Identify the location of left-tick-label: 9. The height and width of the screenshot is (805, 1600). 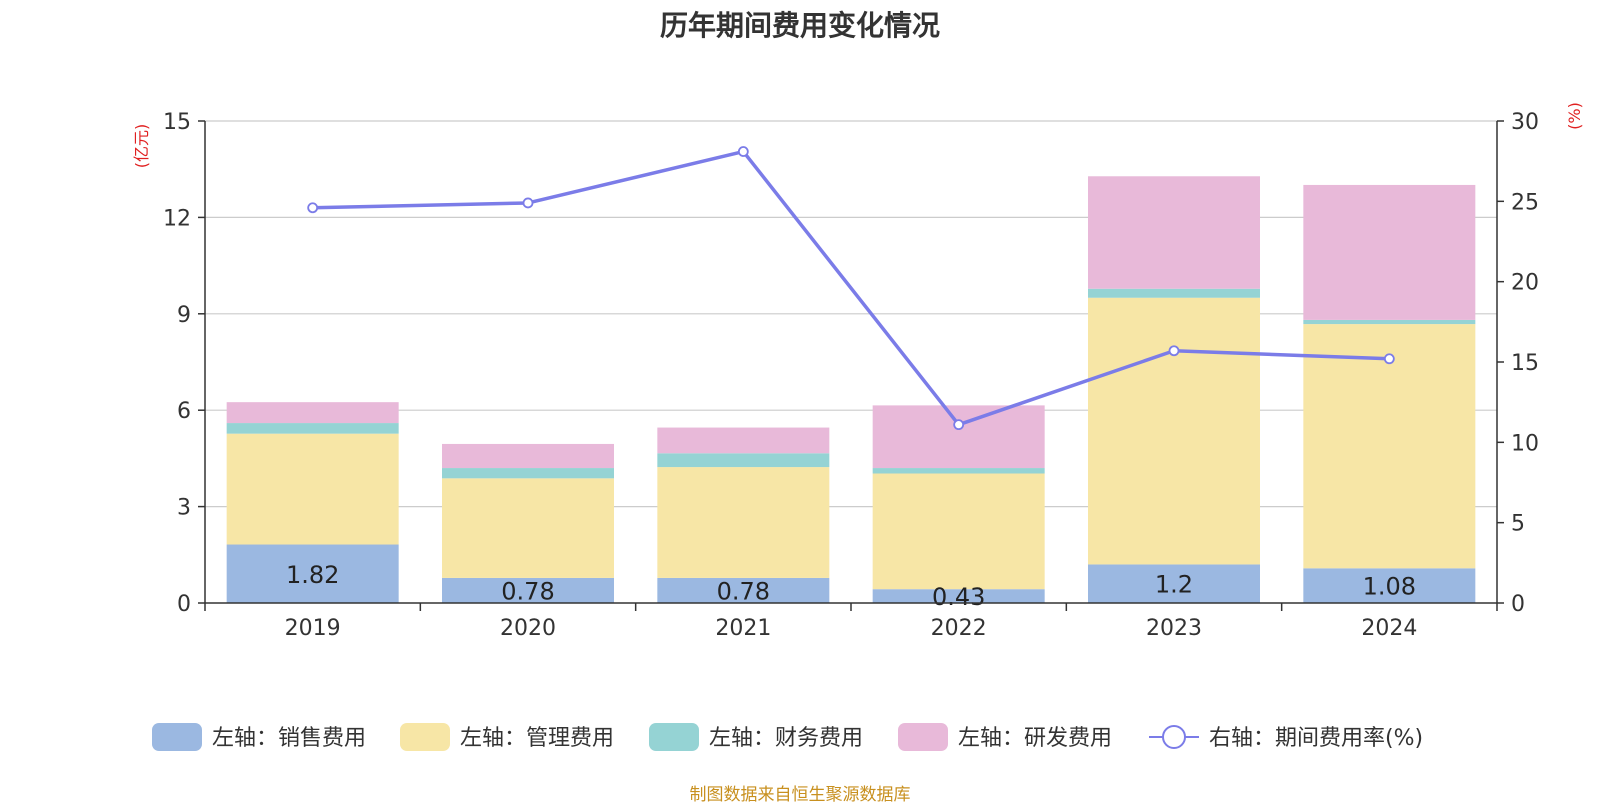
(184, 315).